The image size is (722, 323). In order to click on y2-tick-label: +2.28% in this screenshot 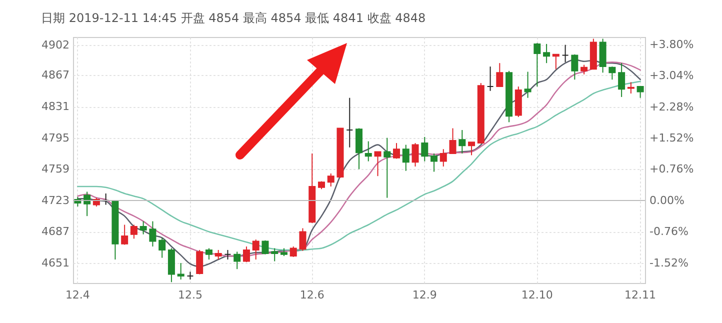, I will do `click(672, 107)`.